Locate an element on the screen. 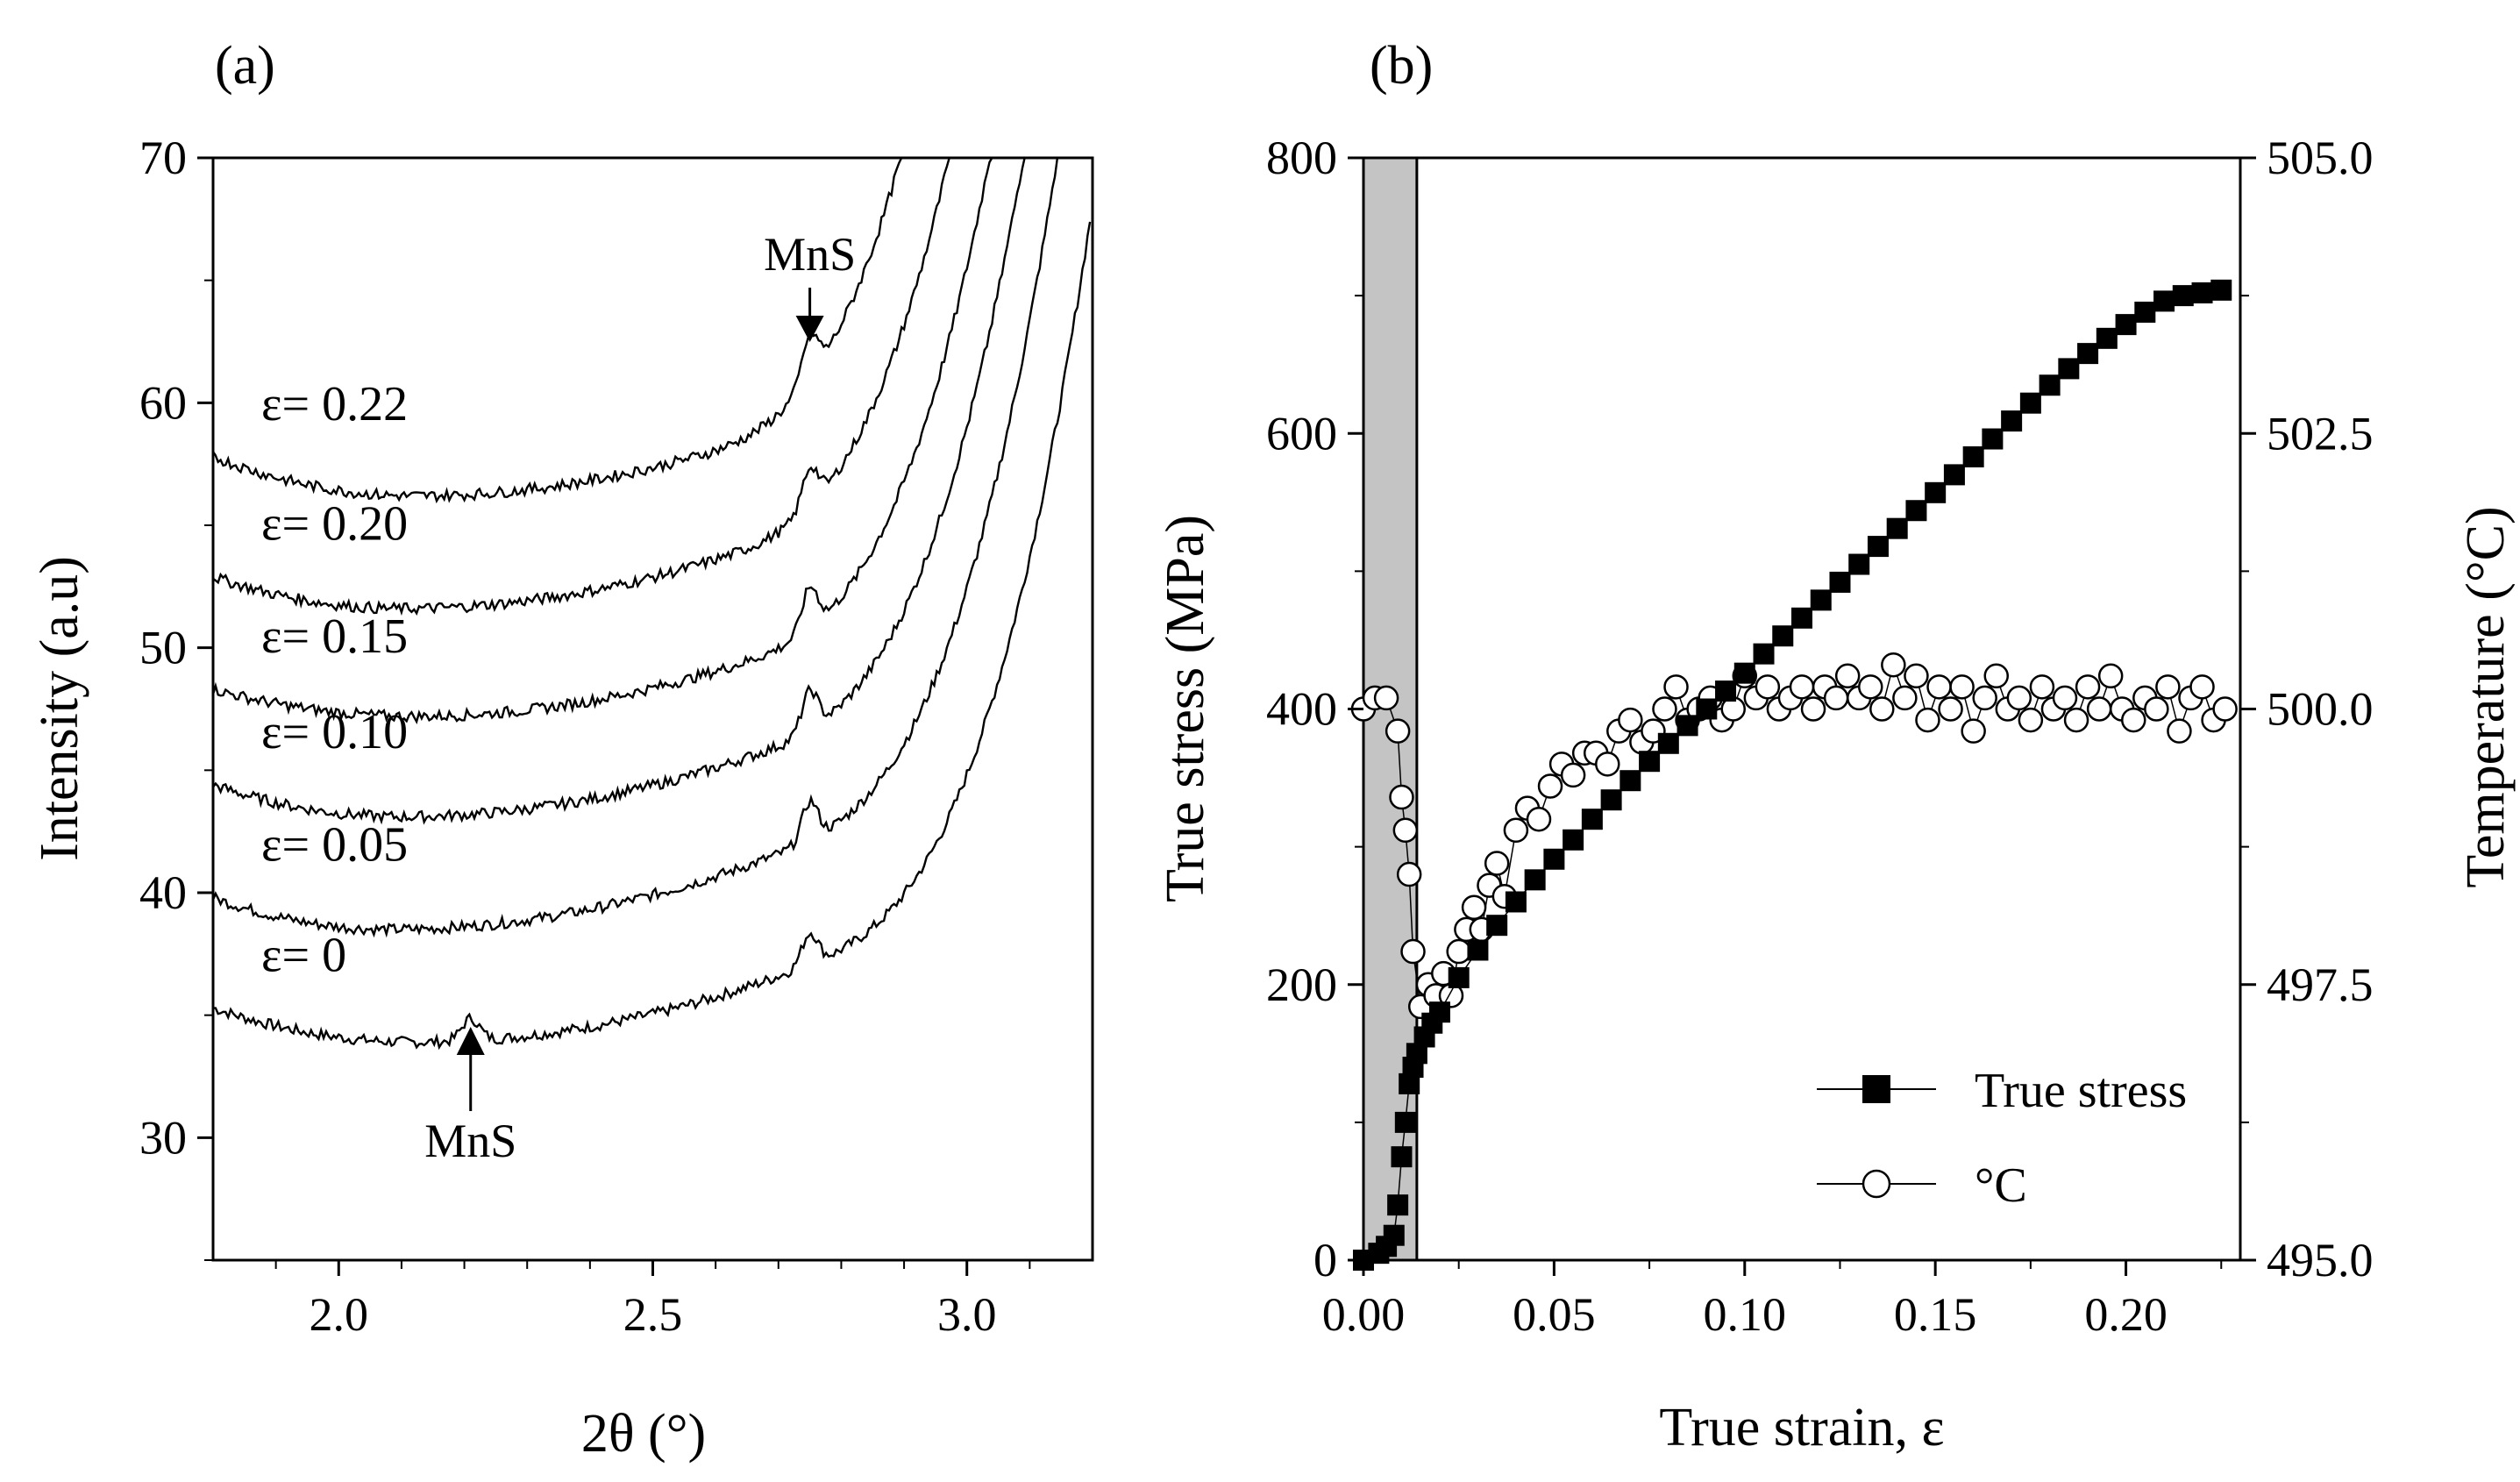 The image size is (2520, 1482). panel-a-x-axis-title: 2θ (°) is located at coordinates (643, 1434).